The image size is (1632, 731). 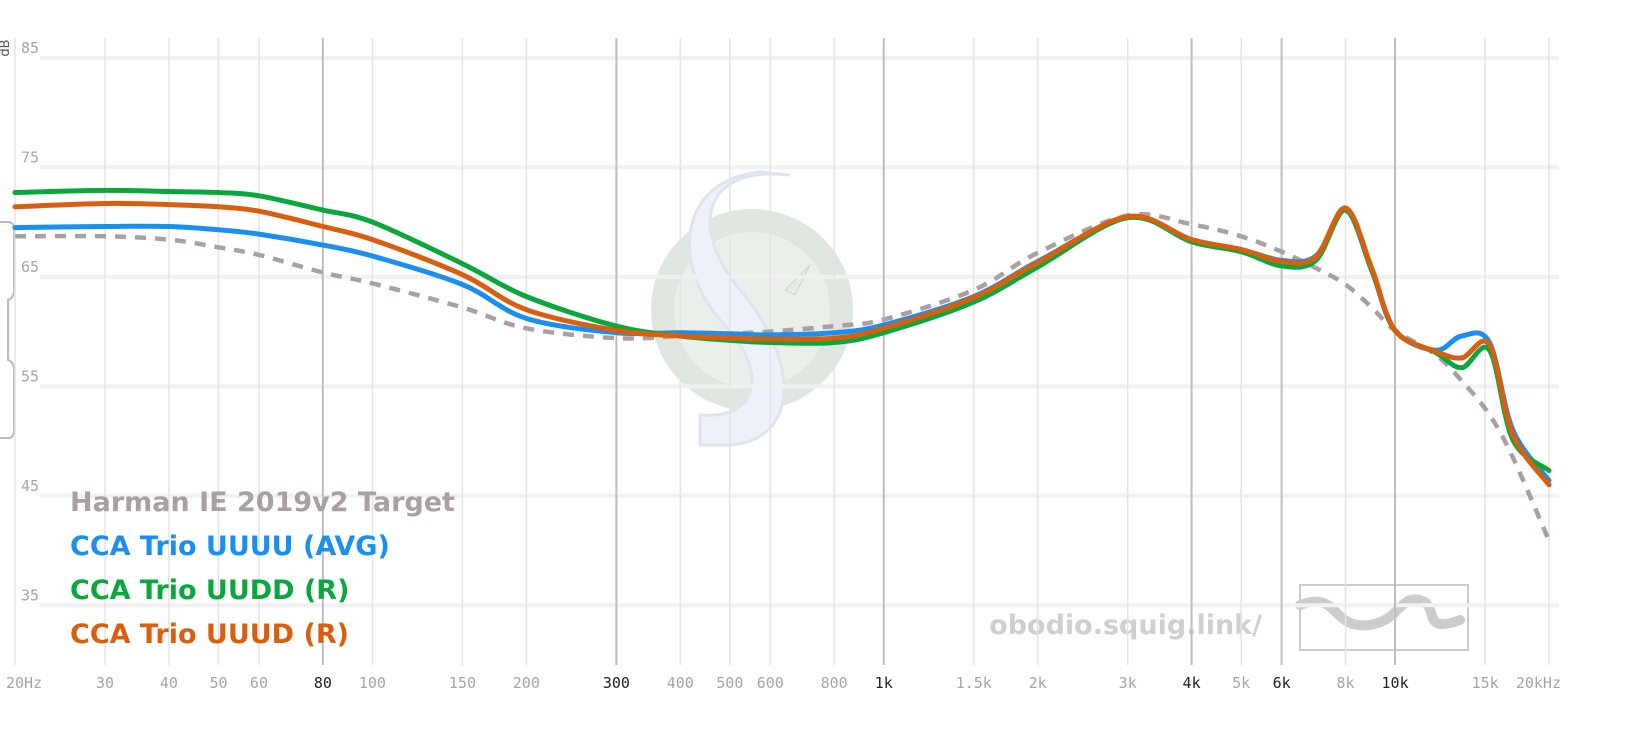 What do you see at coordinates (739, 308) in the screenshot?
I see `logo-s` at bounding box center [739, 308].